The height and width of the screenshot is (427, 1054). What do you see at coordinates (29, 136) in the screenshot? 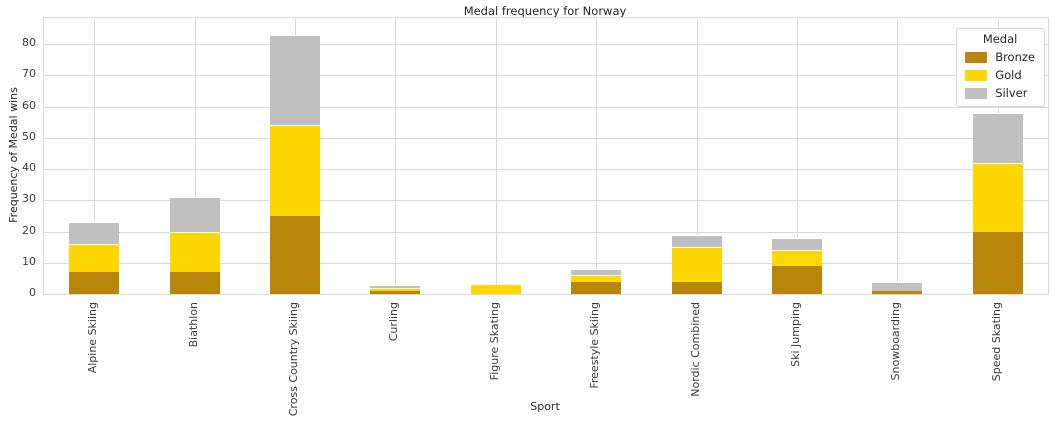
I see `ytick-label: 50` at bounding box center [29, 136].